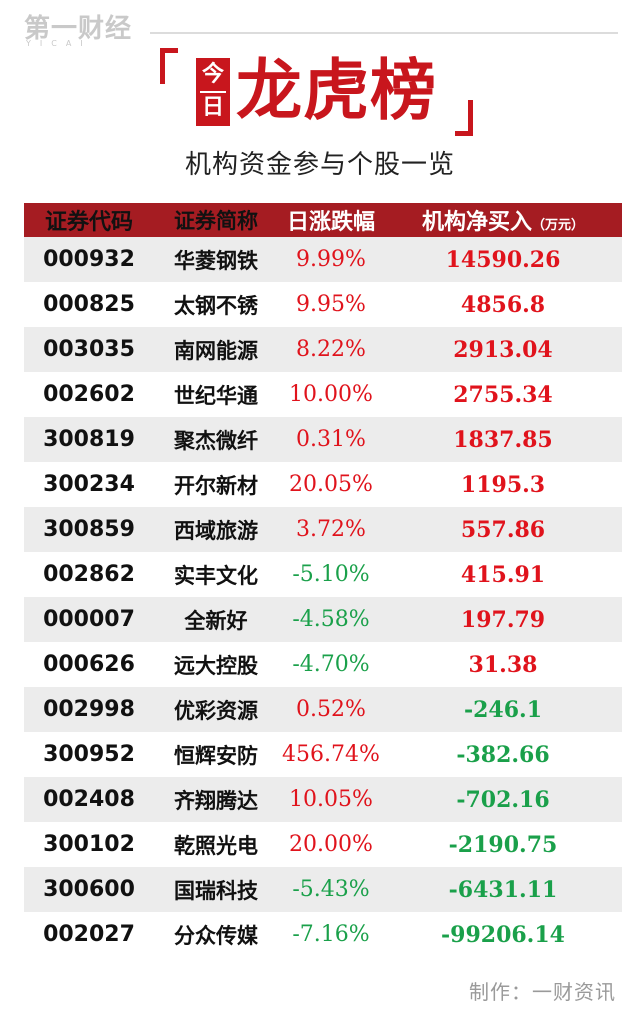 Image resolution: width=640 pixels, height=1017 pixels. I want to click on stock-name: 华菱钢铁, so click(216, 260).